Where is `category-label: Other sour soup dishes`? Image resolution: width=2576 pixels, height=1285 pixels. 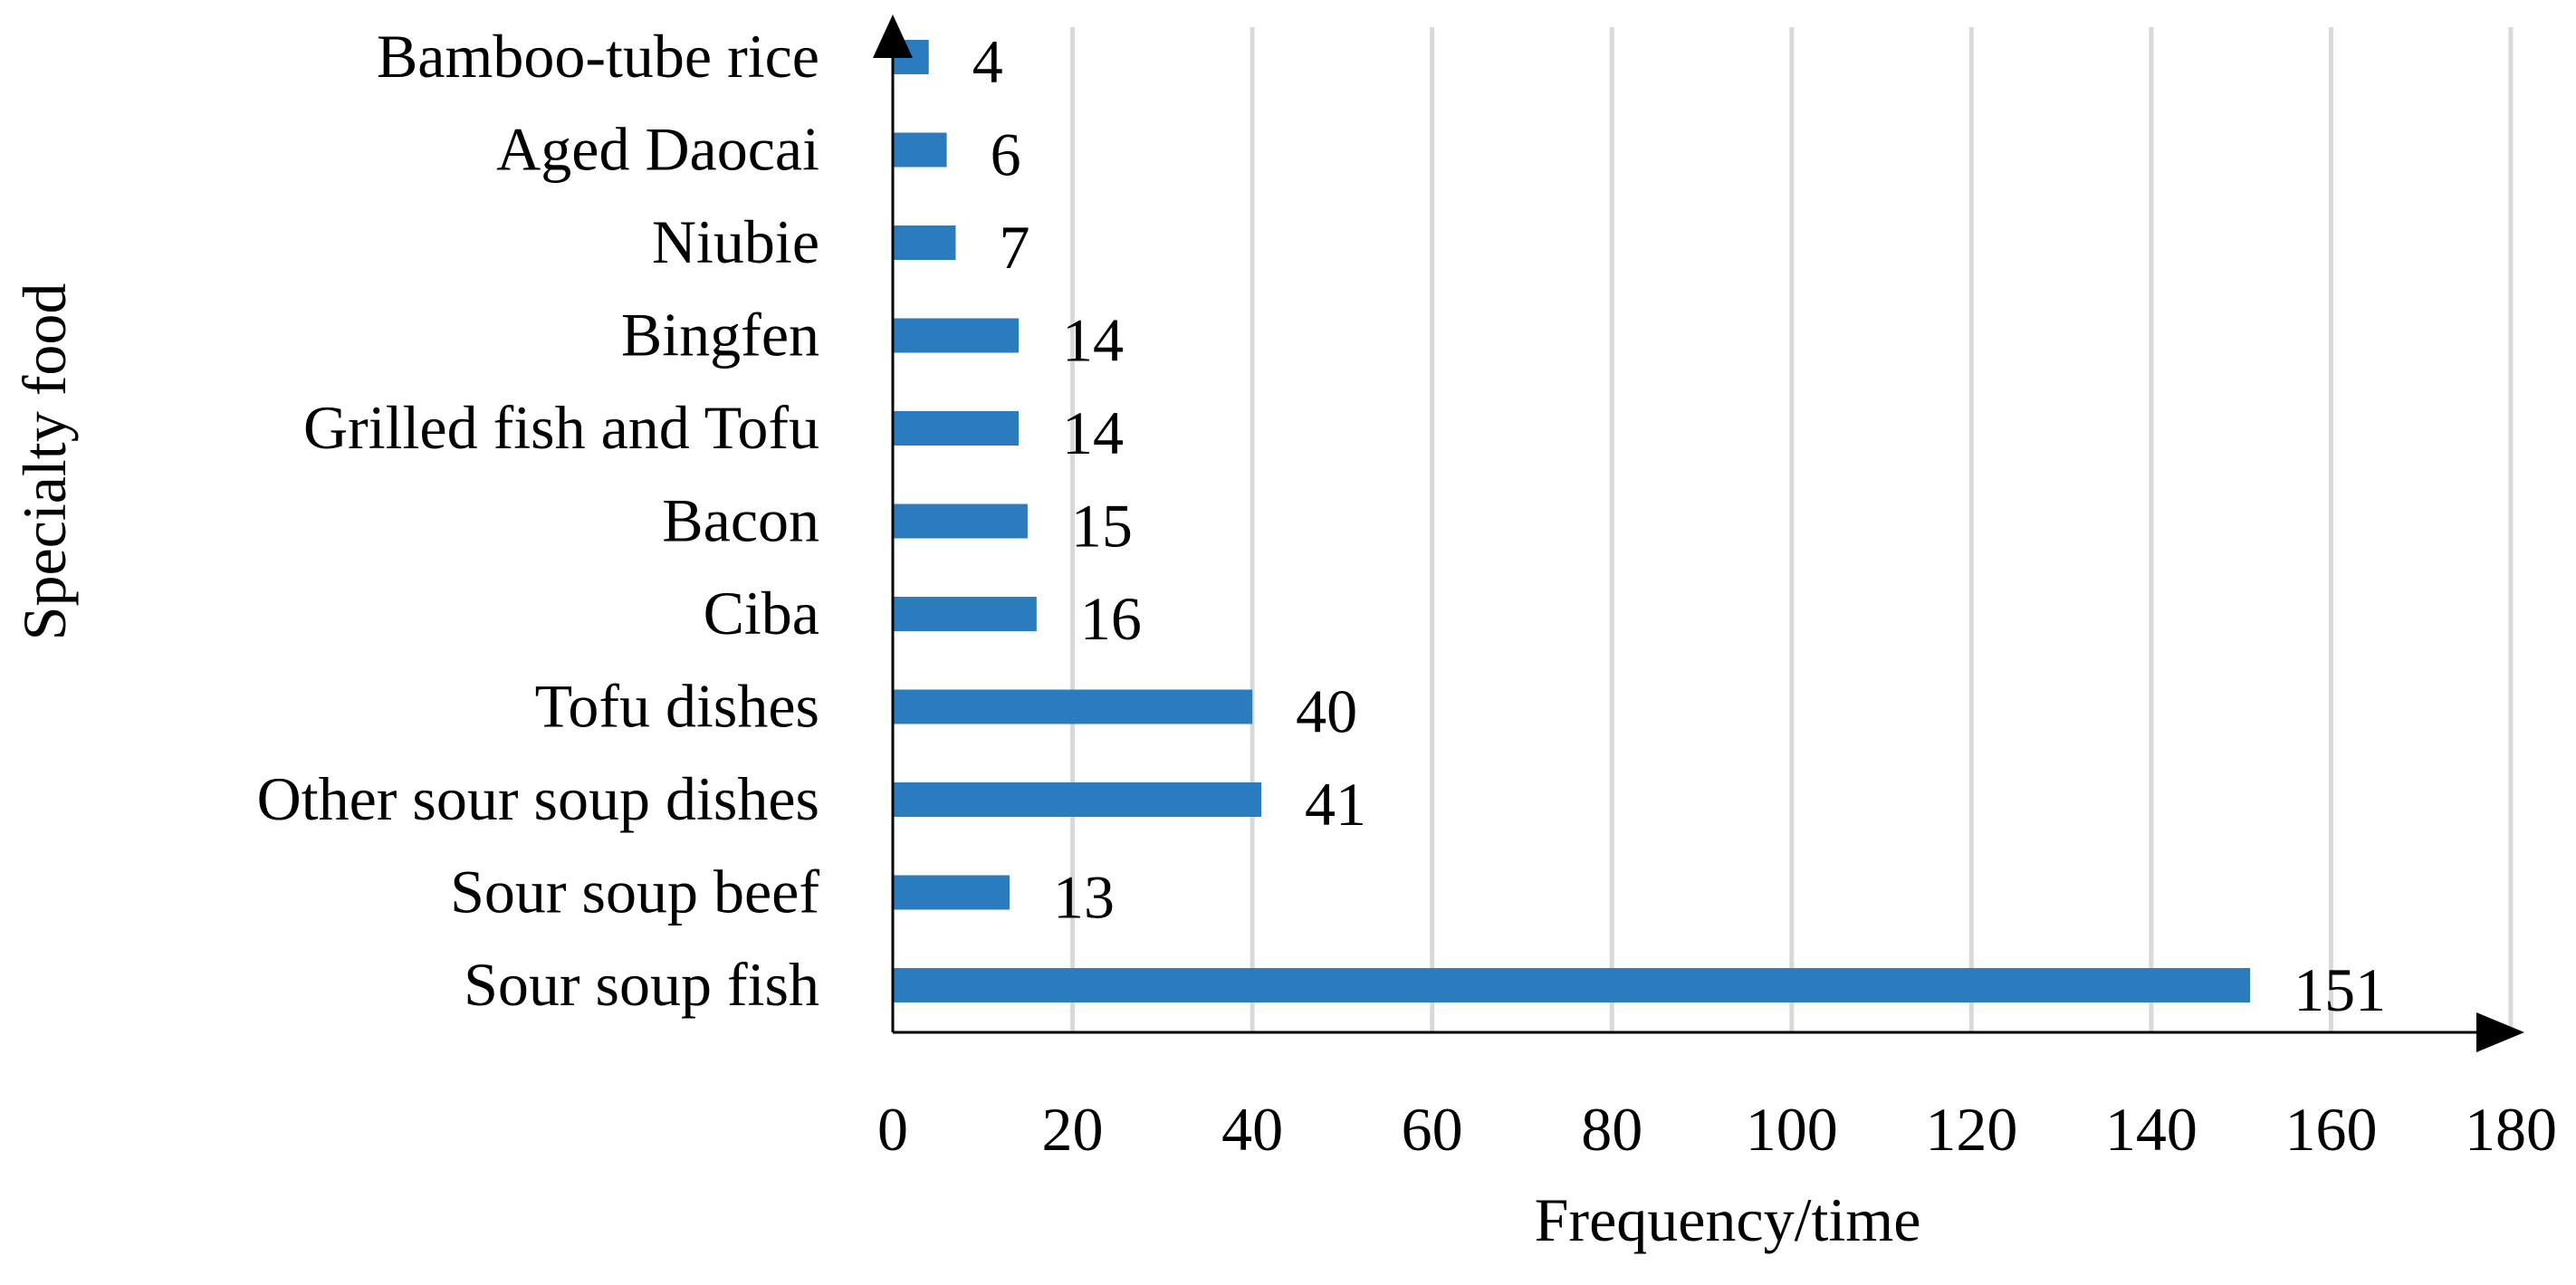 category-label: Other sour soup dishes is located at coordinates (538, 799).